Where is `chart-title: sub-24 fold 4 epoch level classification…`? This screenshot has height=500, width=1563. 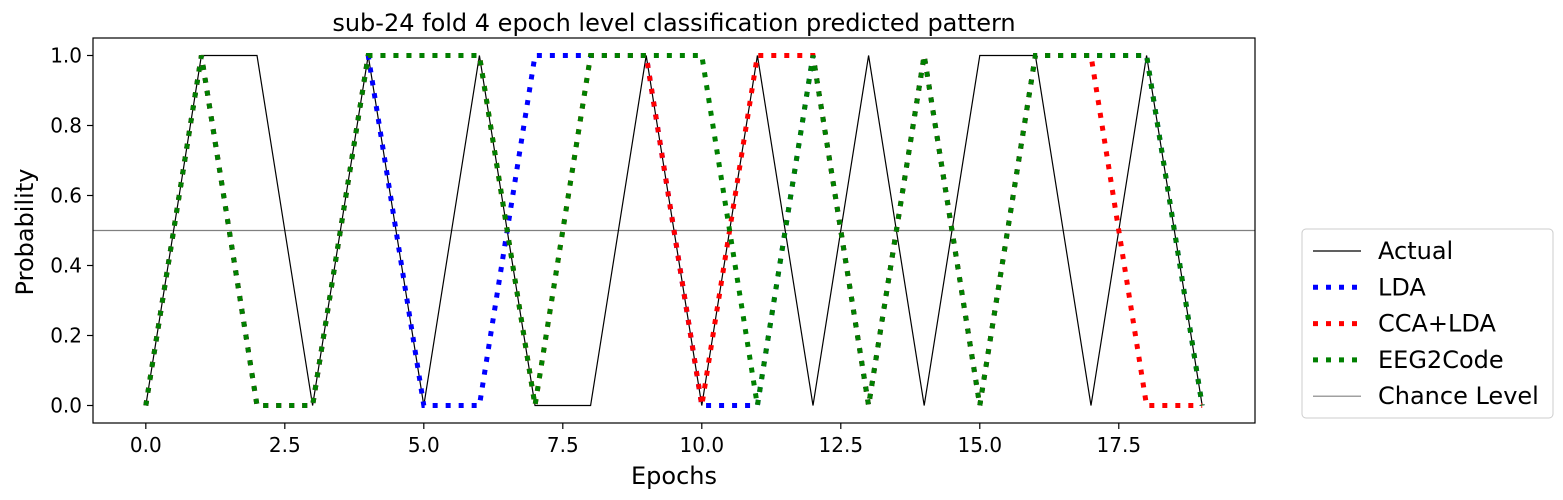 chart-title: sub-24 fold 4 epoch level classification… is located at coordinates (673, 23).